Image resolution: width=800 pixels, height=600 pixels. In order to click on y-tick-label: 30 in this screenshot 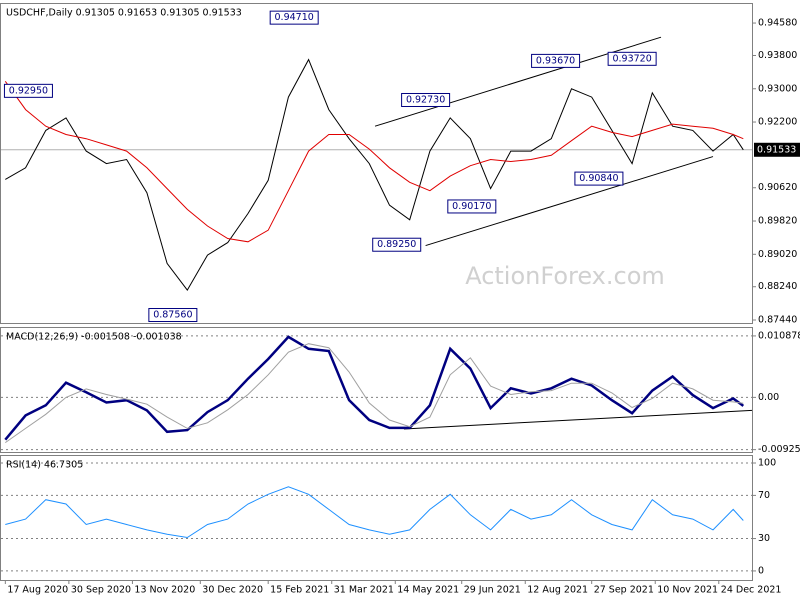, I will do `click(764, 538)`.